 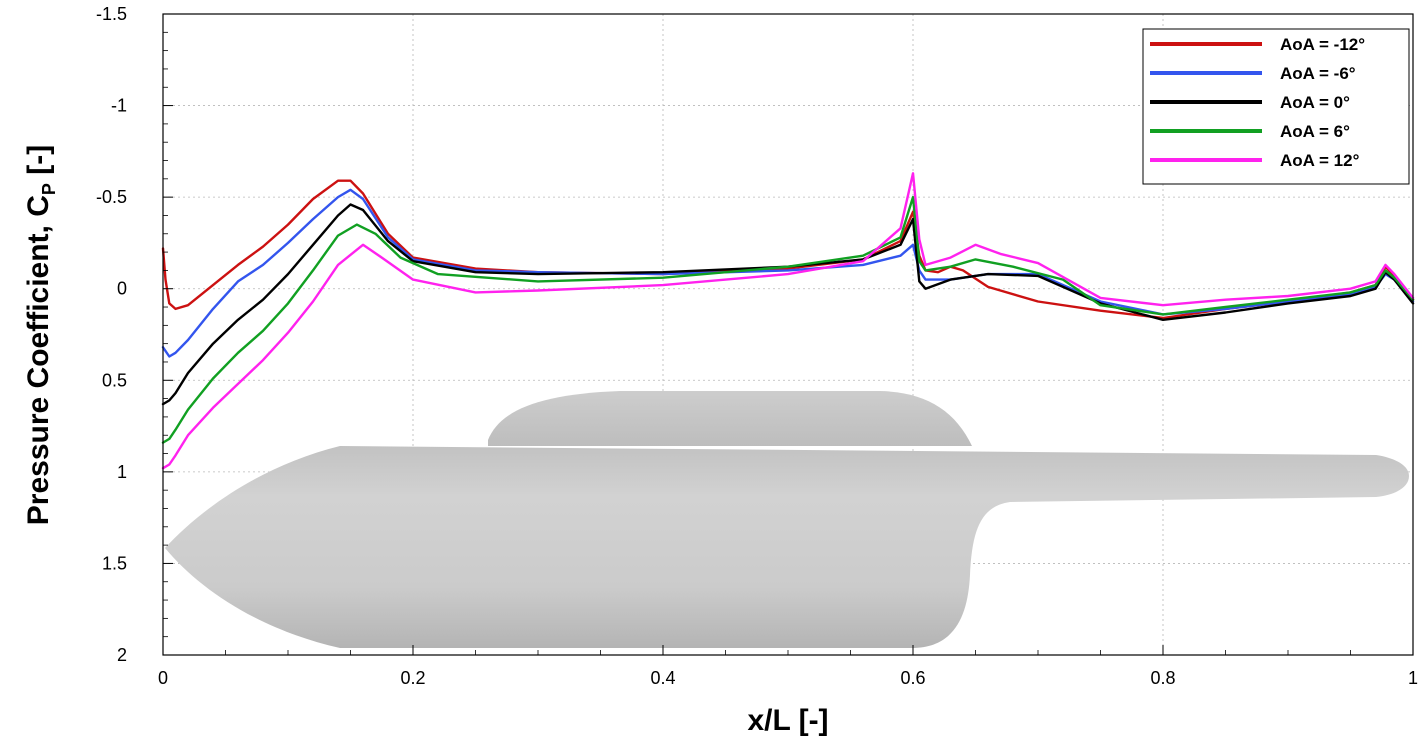 What do you see at coordinates (1322, 44) in the screenshot?
I see `legend-label-0: AoA = -12°` at bounding box center [1322, 44].